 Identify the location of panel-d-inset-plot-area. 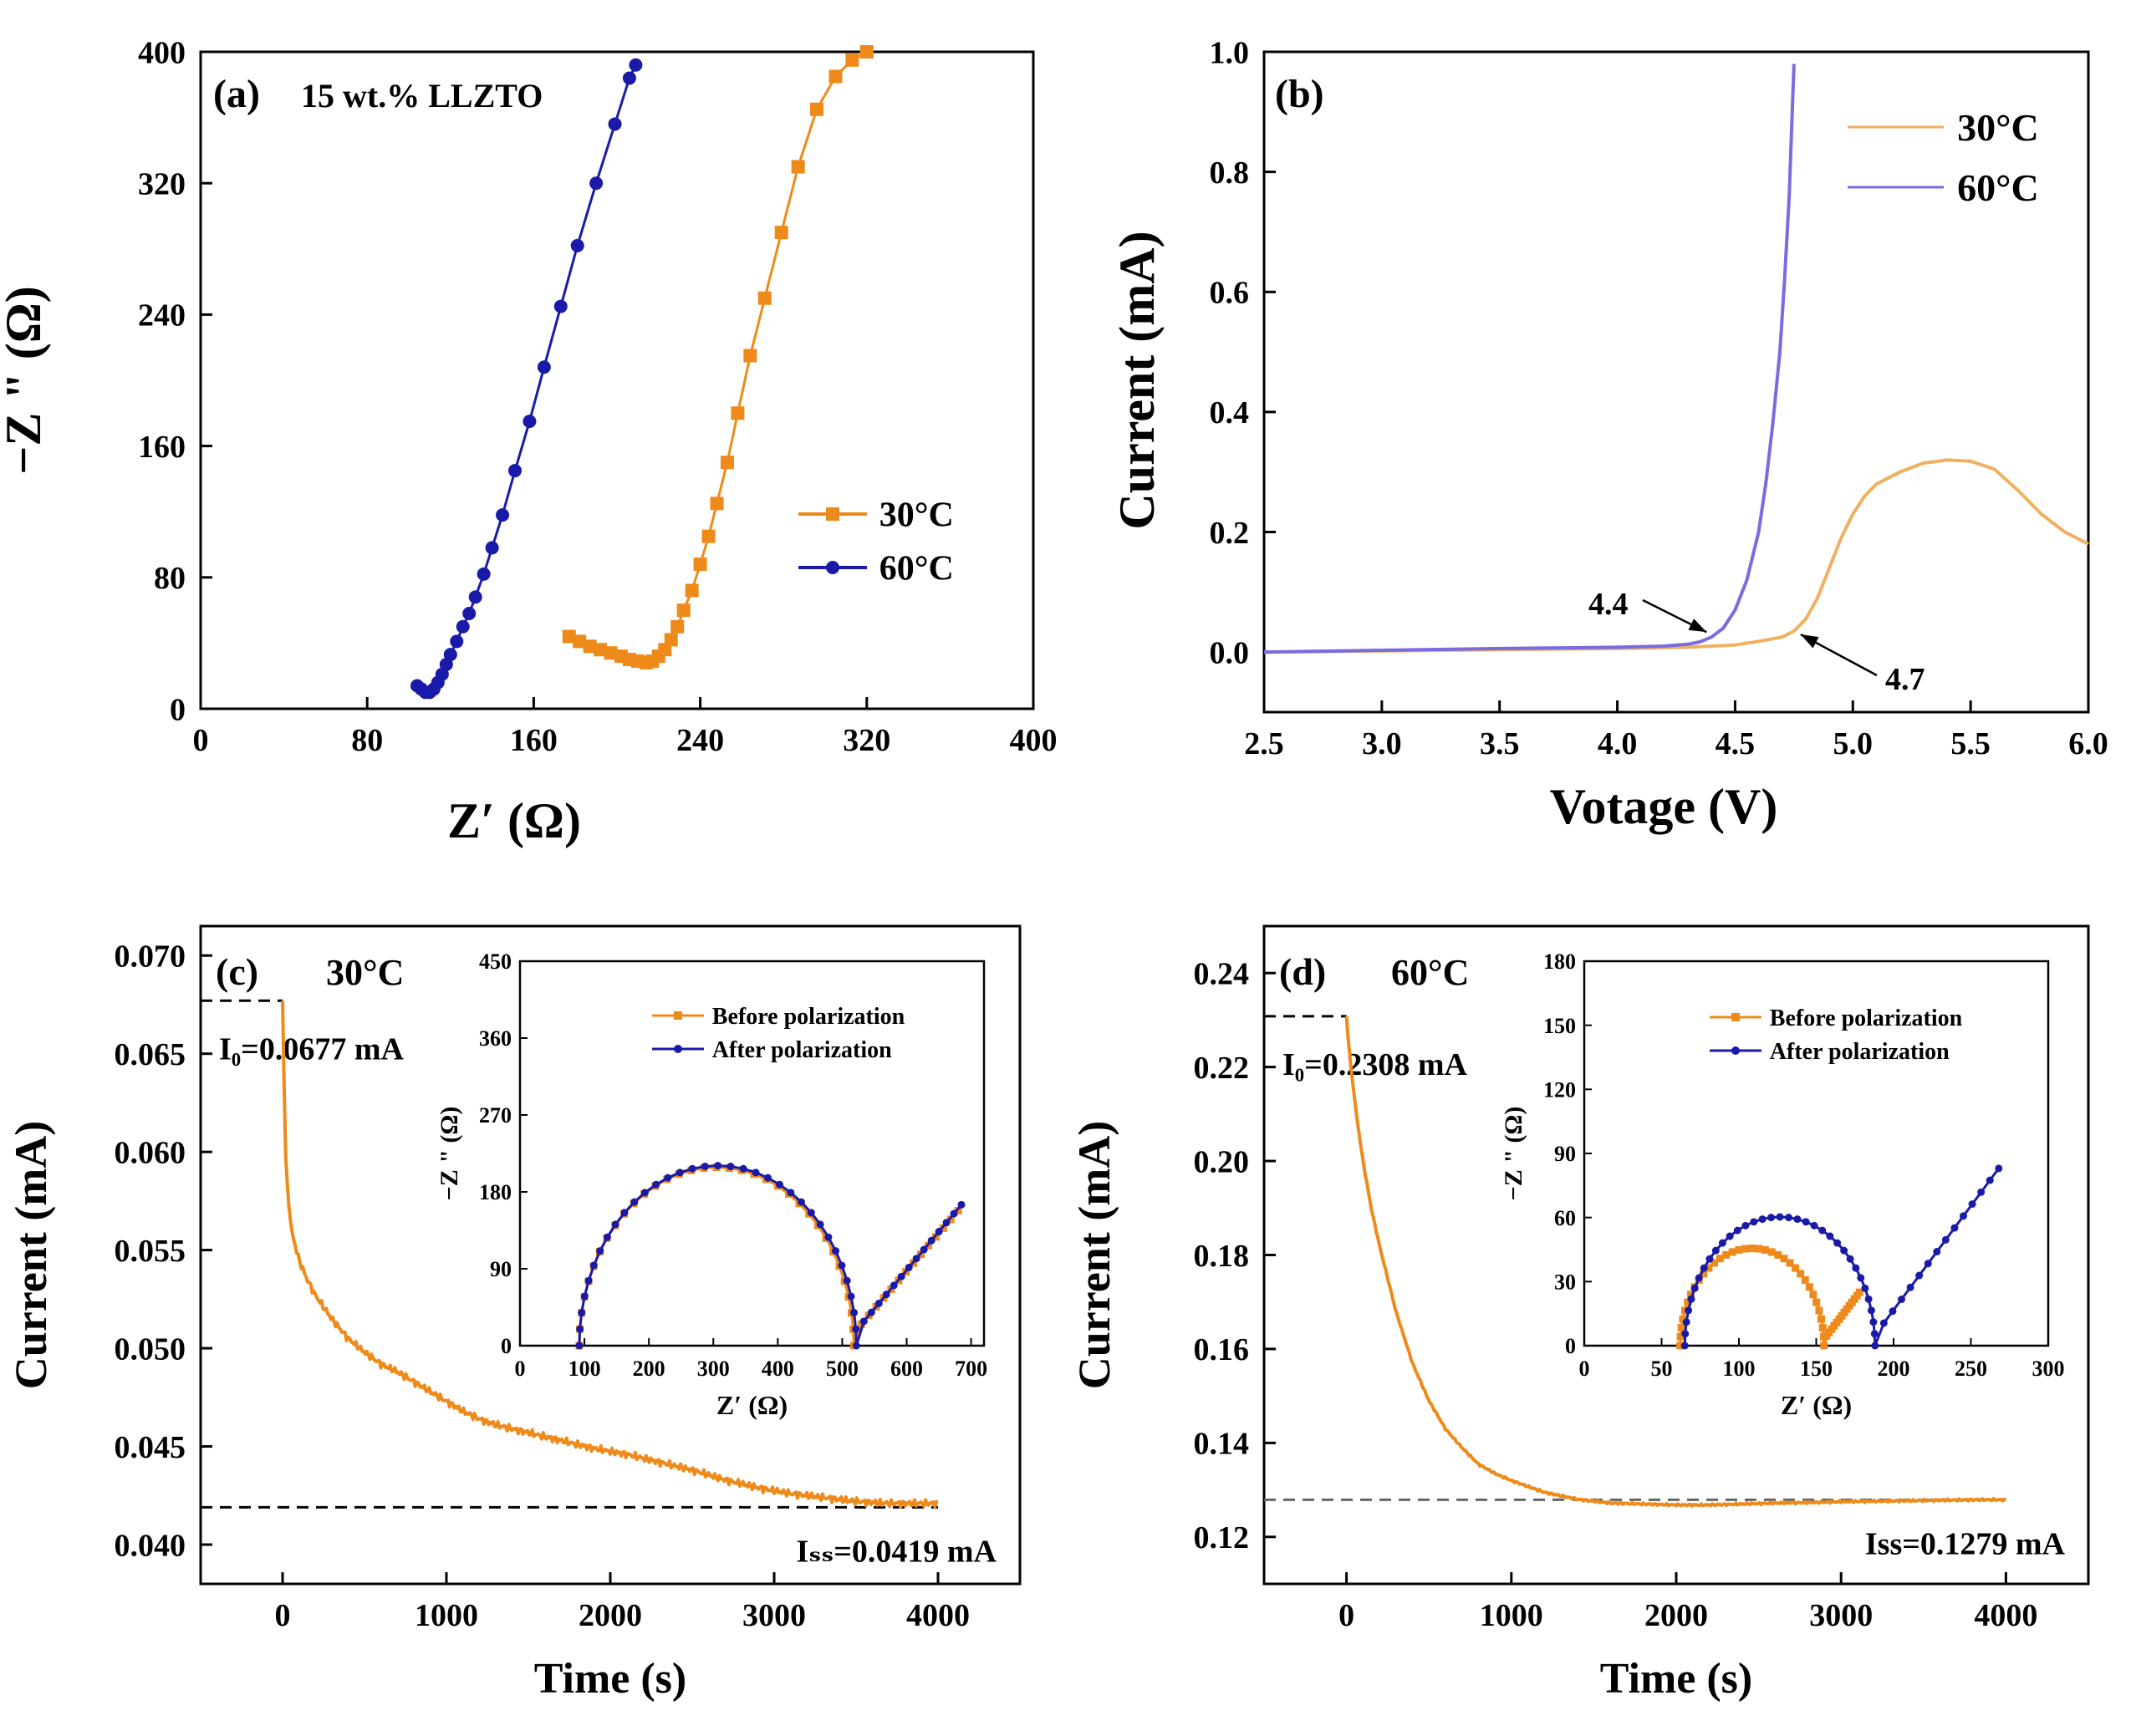
(1816, 1153).